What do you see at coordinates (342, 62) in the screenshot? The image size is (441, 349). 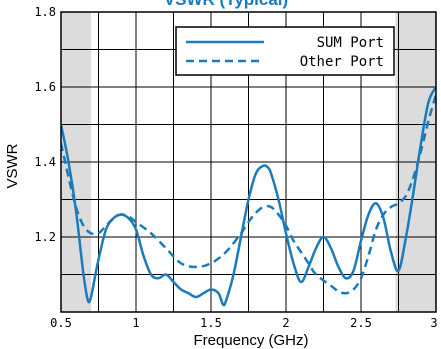 I see `legend-label-other-port: Other Port` at bounding box center [342, 62].